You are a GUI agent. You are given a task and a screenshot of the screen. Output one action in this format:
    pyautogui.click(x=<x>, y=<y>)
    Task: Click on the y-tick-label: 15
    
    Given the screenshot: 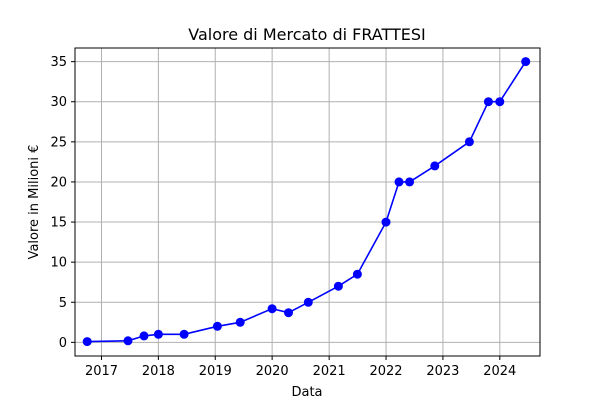 What is the action you would take?
    pyautogui.click(x=58, y=223)
    